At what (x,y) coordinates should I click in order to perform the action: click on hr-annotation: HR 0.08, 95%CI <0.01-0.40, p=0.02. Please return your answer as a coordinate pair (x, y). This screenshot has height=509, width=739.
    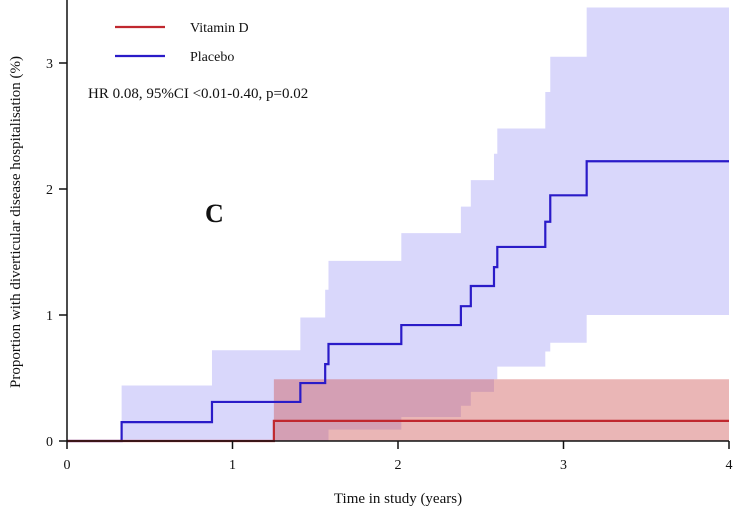
    Looking at the image, I should click on (198, 94).